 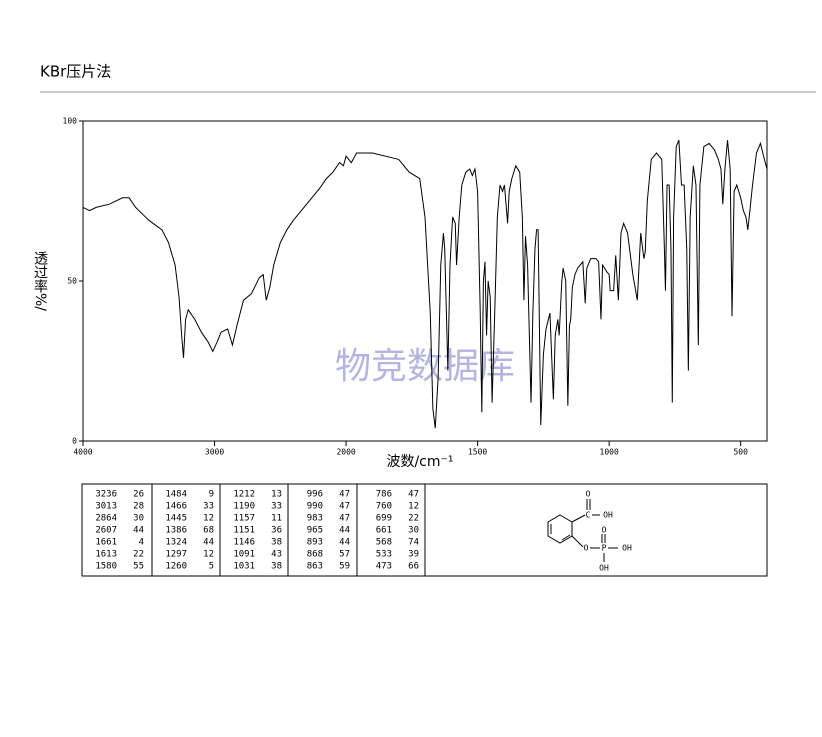 What do you see at coordinates (106, 555) in the screenshot?
I see `peak-wavenumber: 1613` at bounding box center [106, 555].